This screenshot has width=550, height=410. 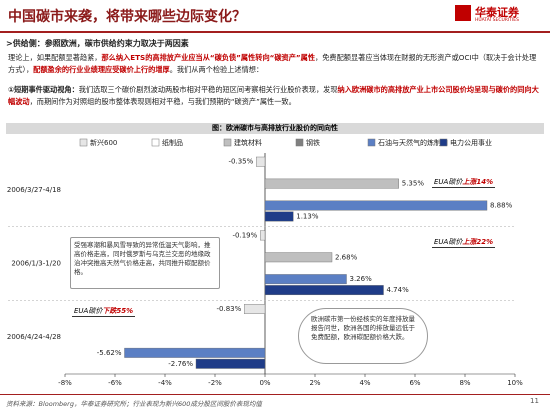 What do you see at coordinates (101, 69) in the screenshot?
I see `highlight-text: 配额盈余的行业业绩理应受碳价上行的增厚` at bounding box center [101, 69].